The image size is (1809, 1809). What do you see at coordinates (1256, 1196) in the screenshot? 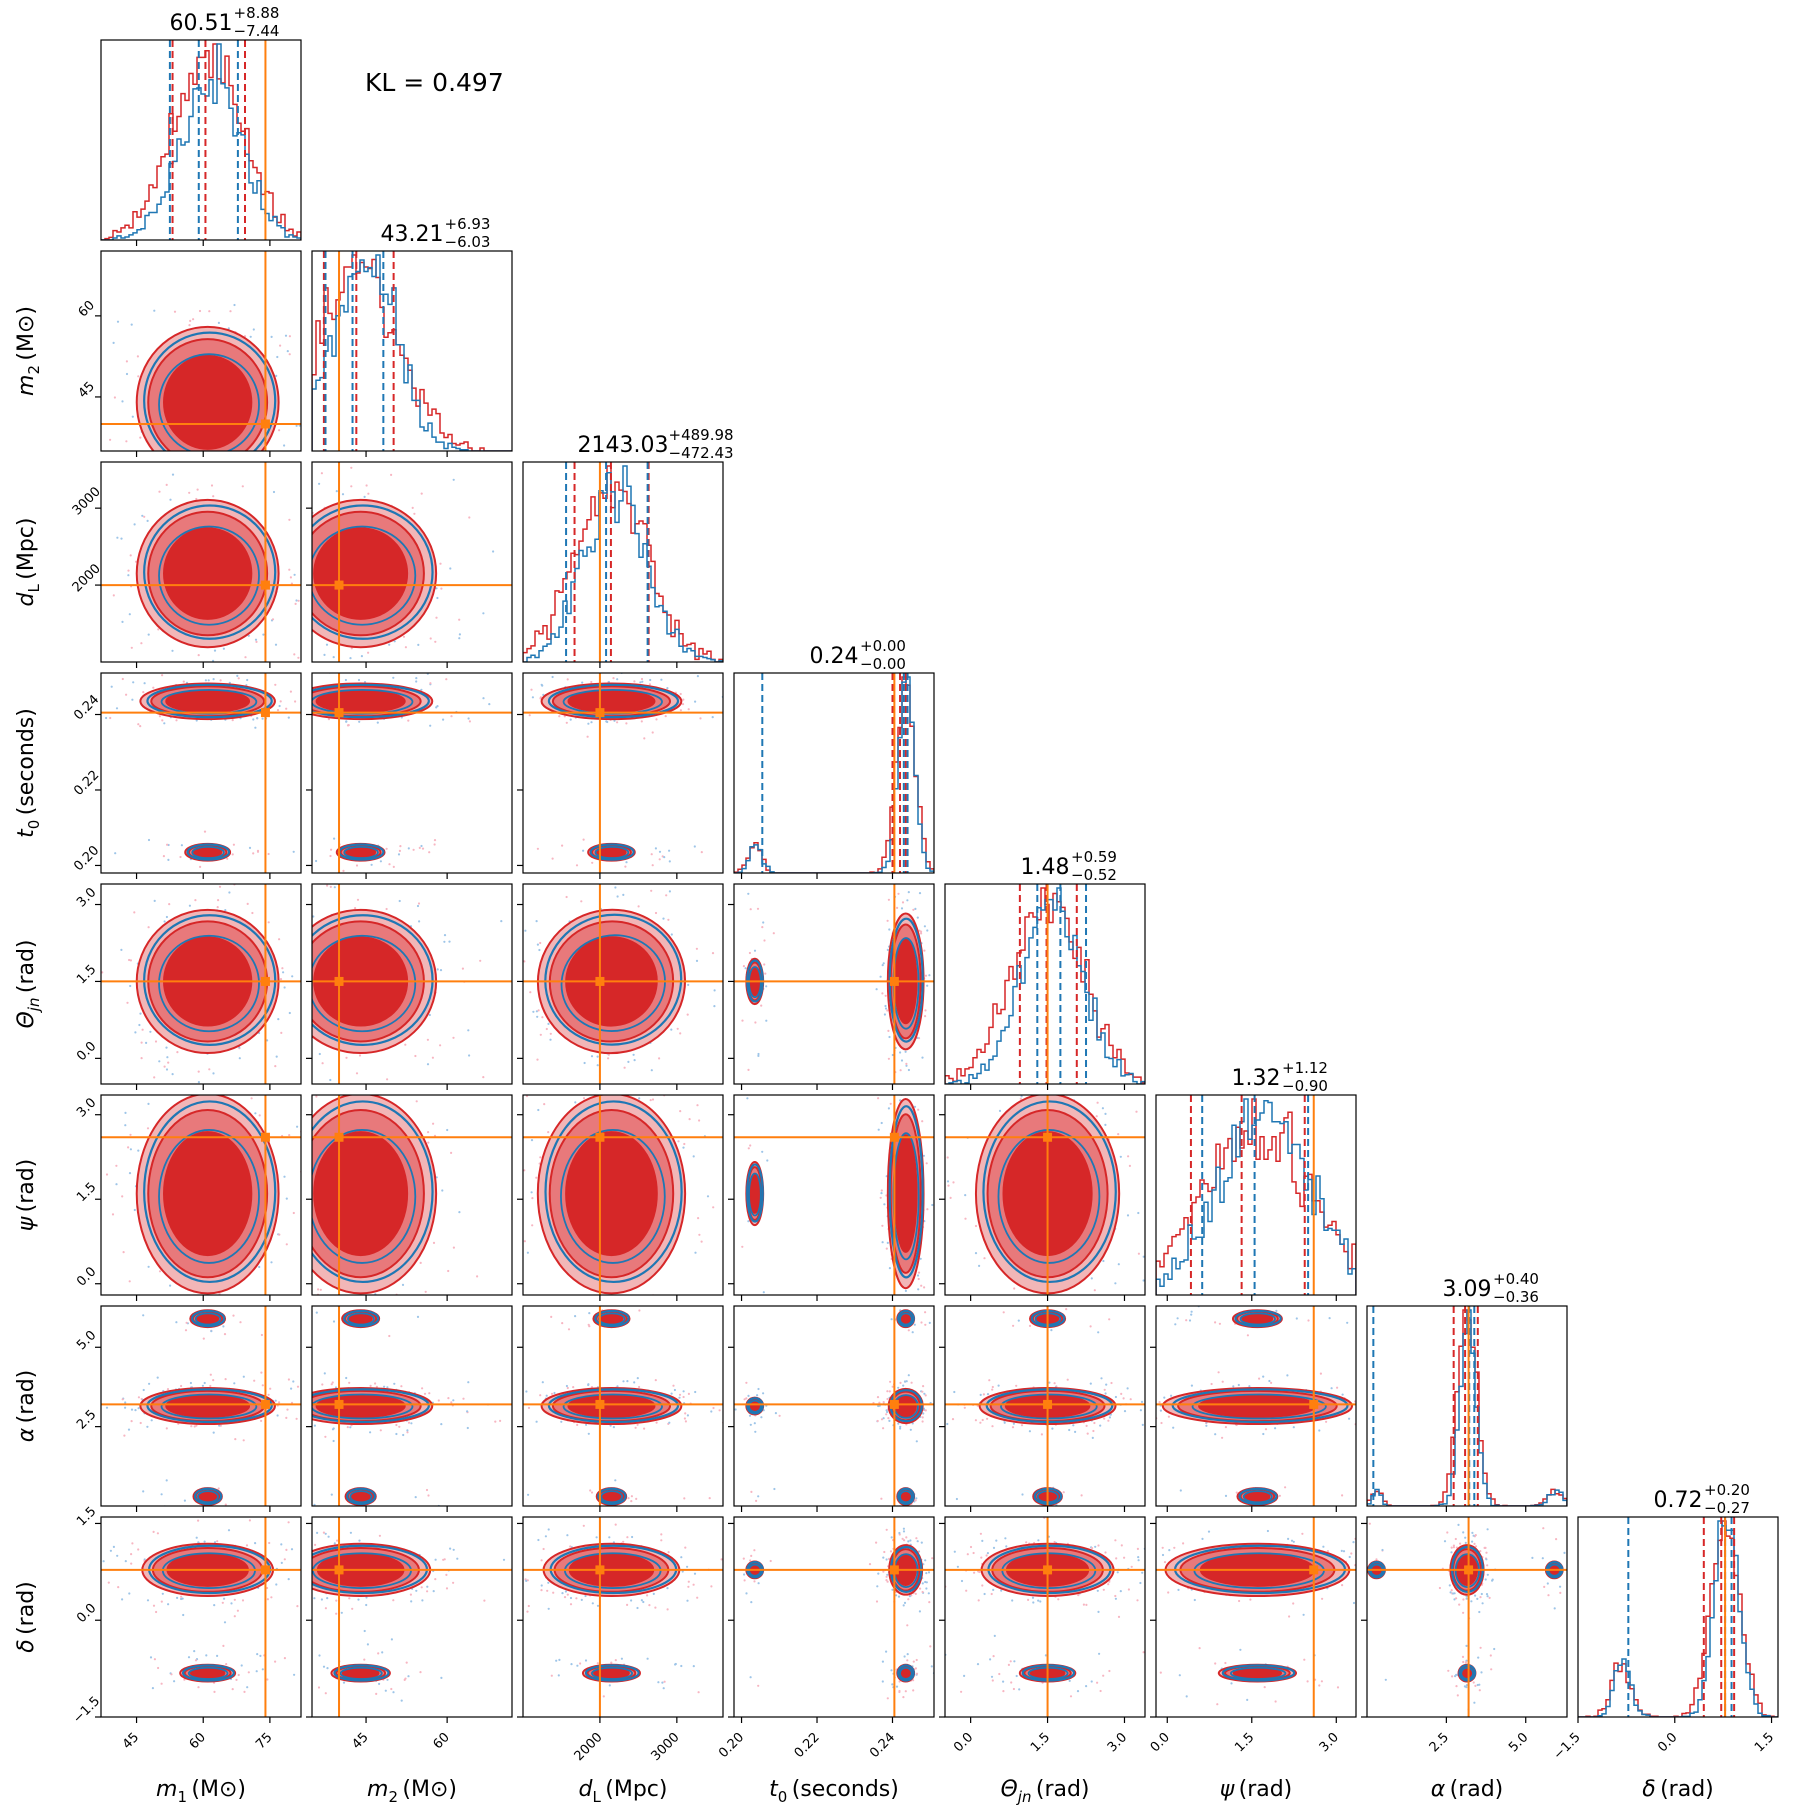
I see `histogram-red` at bounding box center [1256, 1196].